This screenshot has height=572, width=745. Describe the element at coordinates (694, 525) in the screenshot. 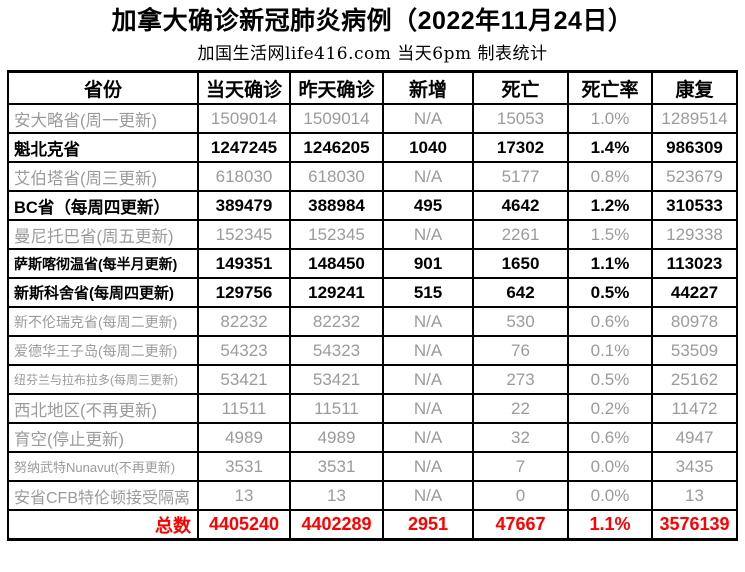

I see `total-recovered-cell: 3576139` at that location.